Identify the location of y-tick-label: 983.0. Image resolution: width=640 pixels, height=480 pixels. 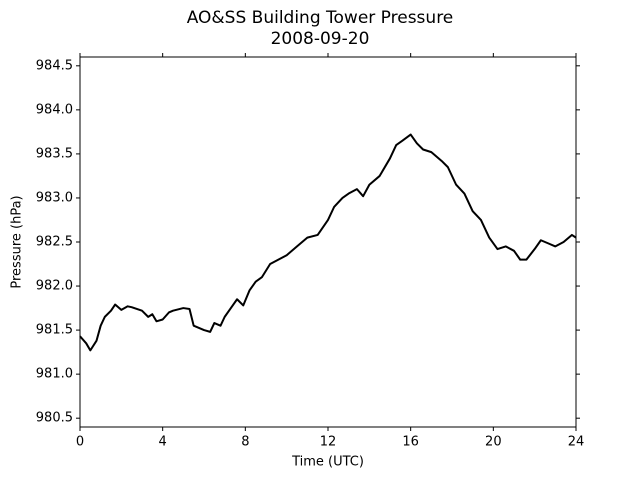
(54, 197).